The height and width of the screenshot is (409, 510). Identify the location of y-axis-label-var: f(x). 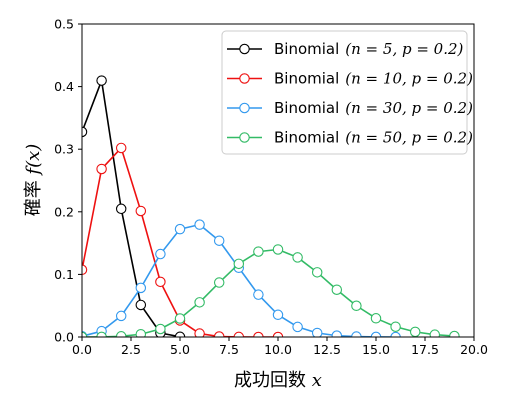
(33, 160).